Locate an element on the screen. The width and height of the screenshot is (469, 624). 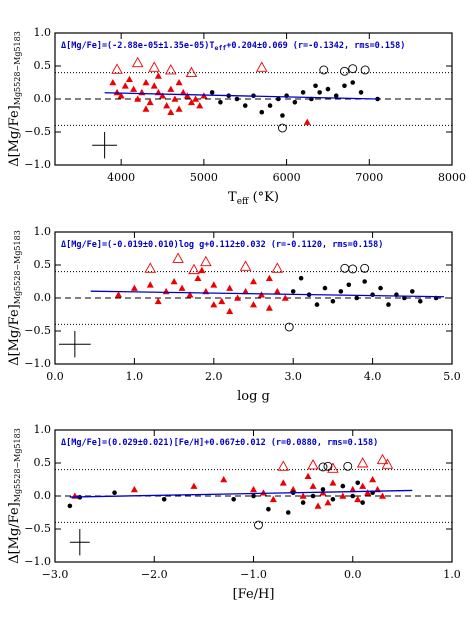
annotation-sub: eff is located at coordinates (221, 48).